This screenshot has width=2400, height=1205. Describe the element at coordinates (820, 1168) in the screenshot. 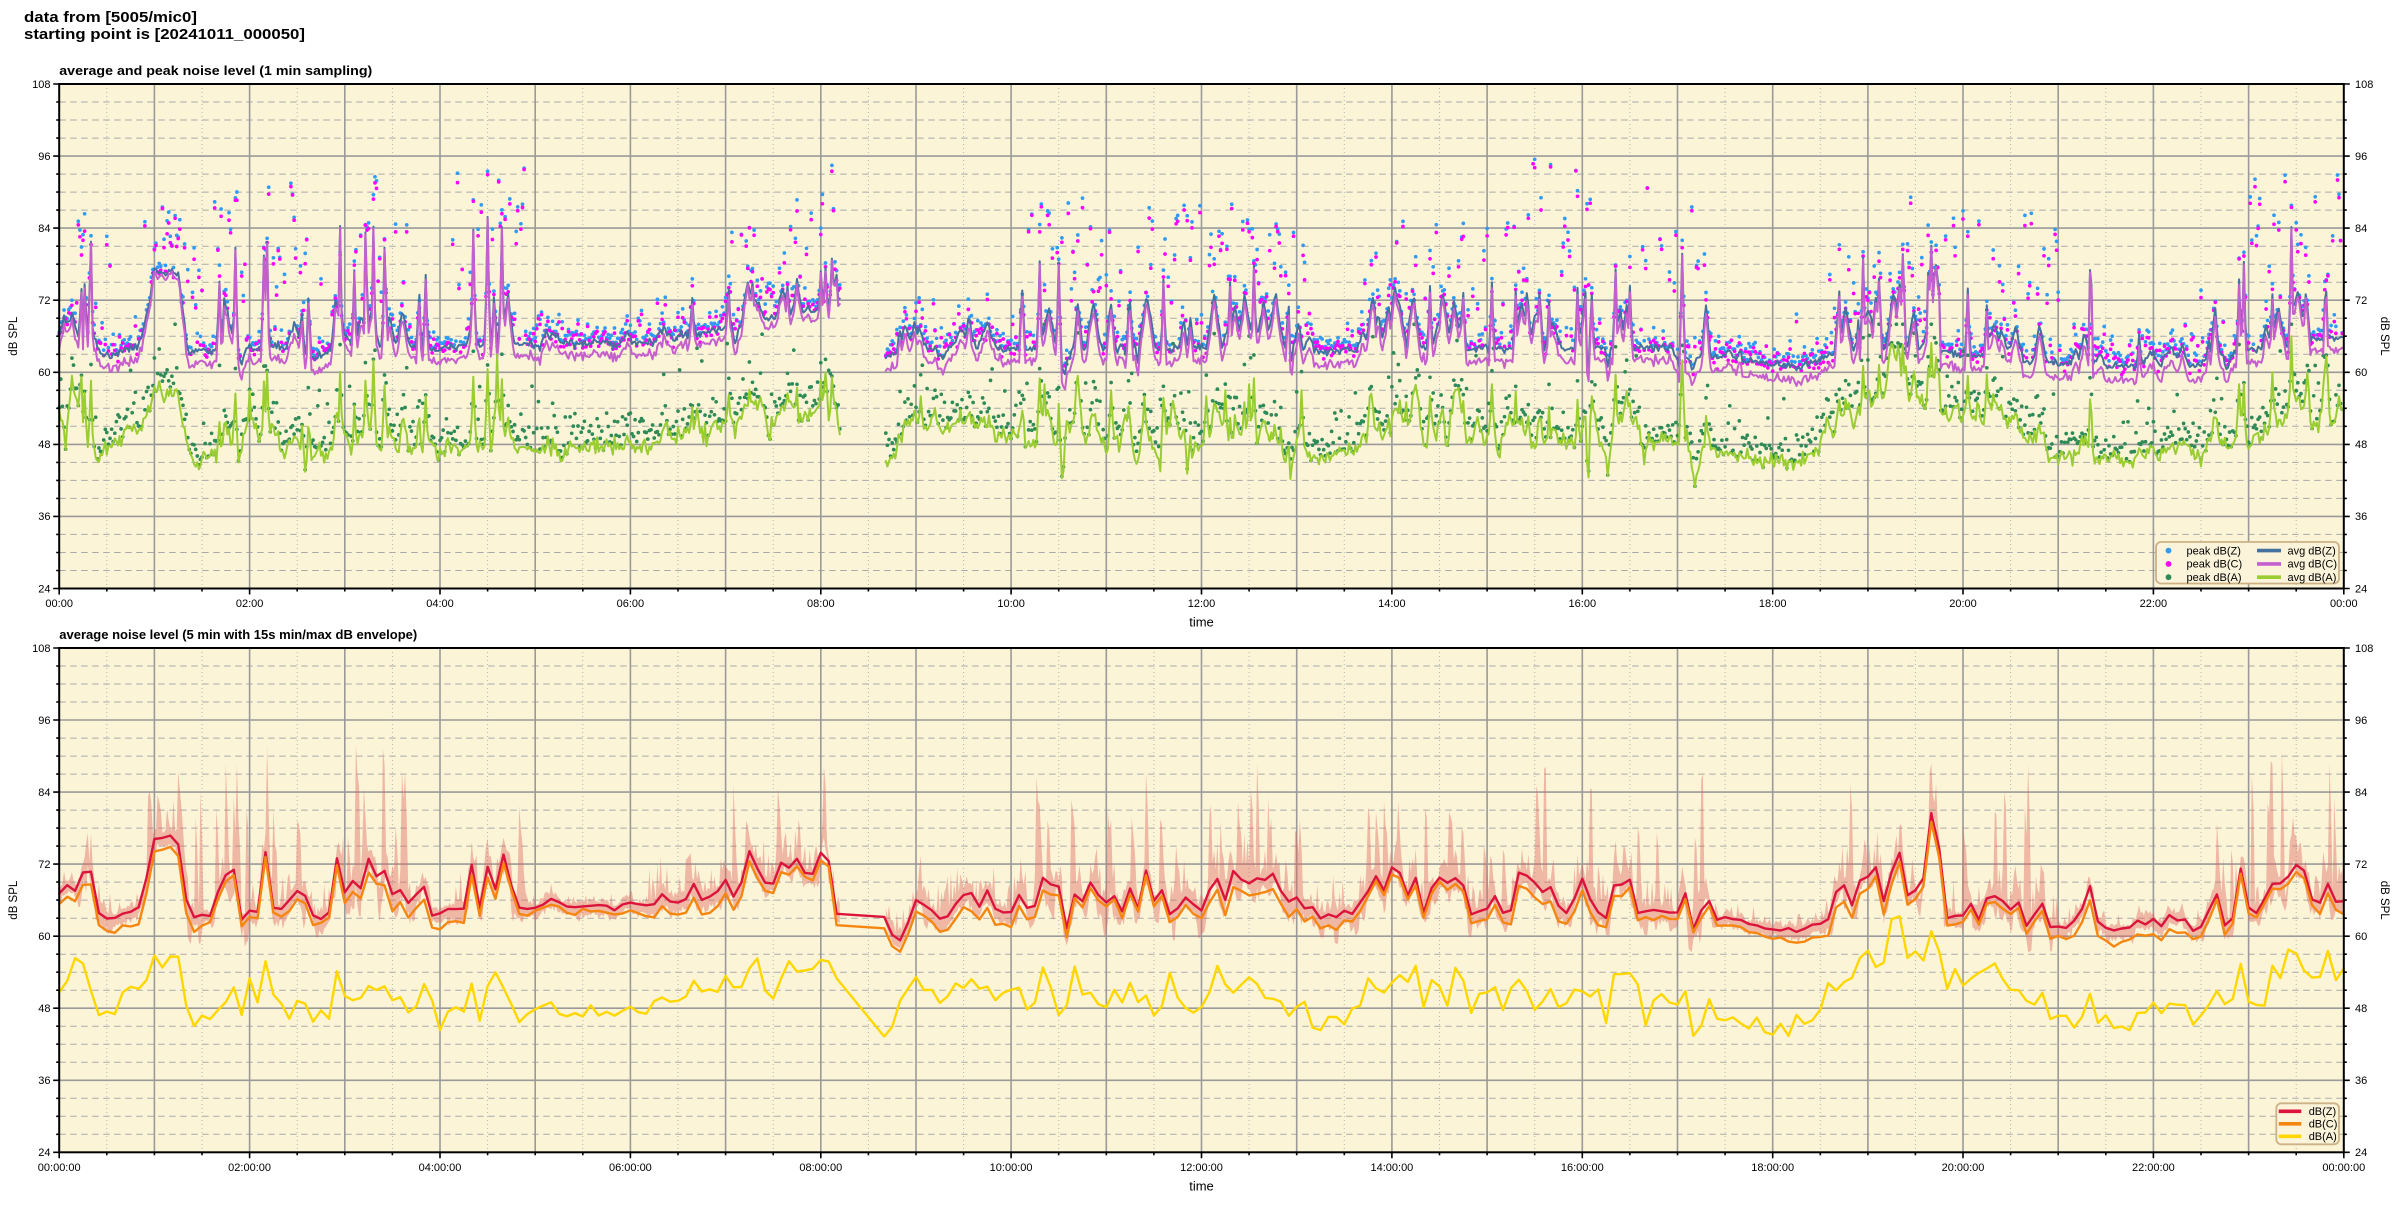

I see `svg-text: 08:00:00` at that location.